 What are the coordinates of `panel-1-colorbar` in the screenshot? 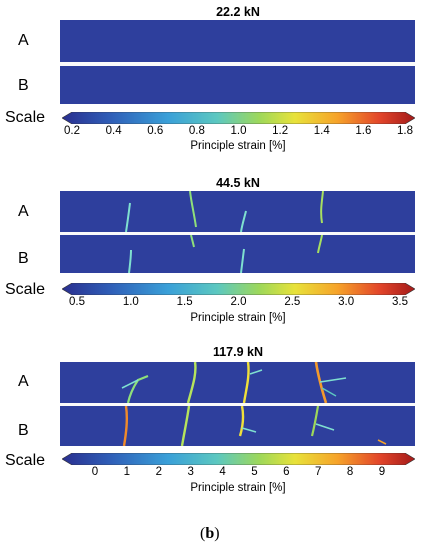 It's located at (238, 118).